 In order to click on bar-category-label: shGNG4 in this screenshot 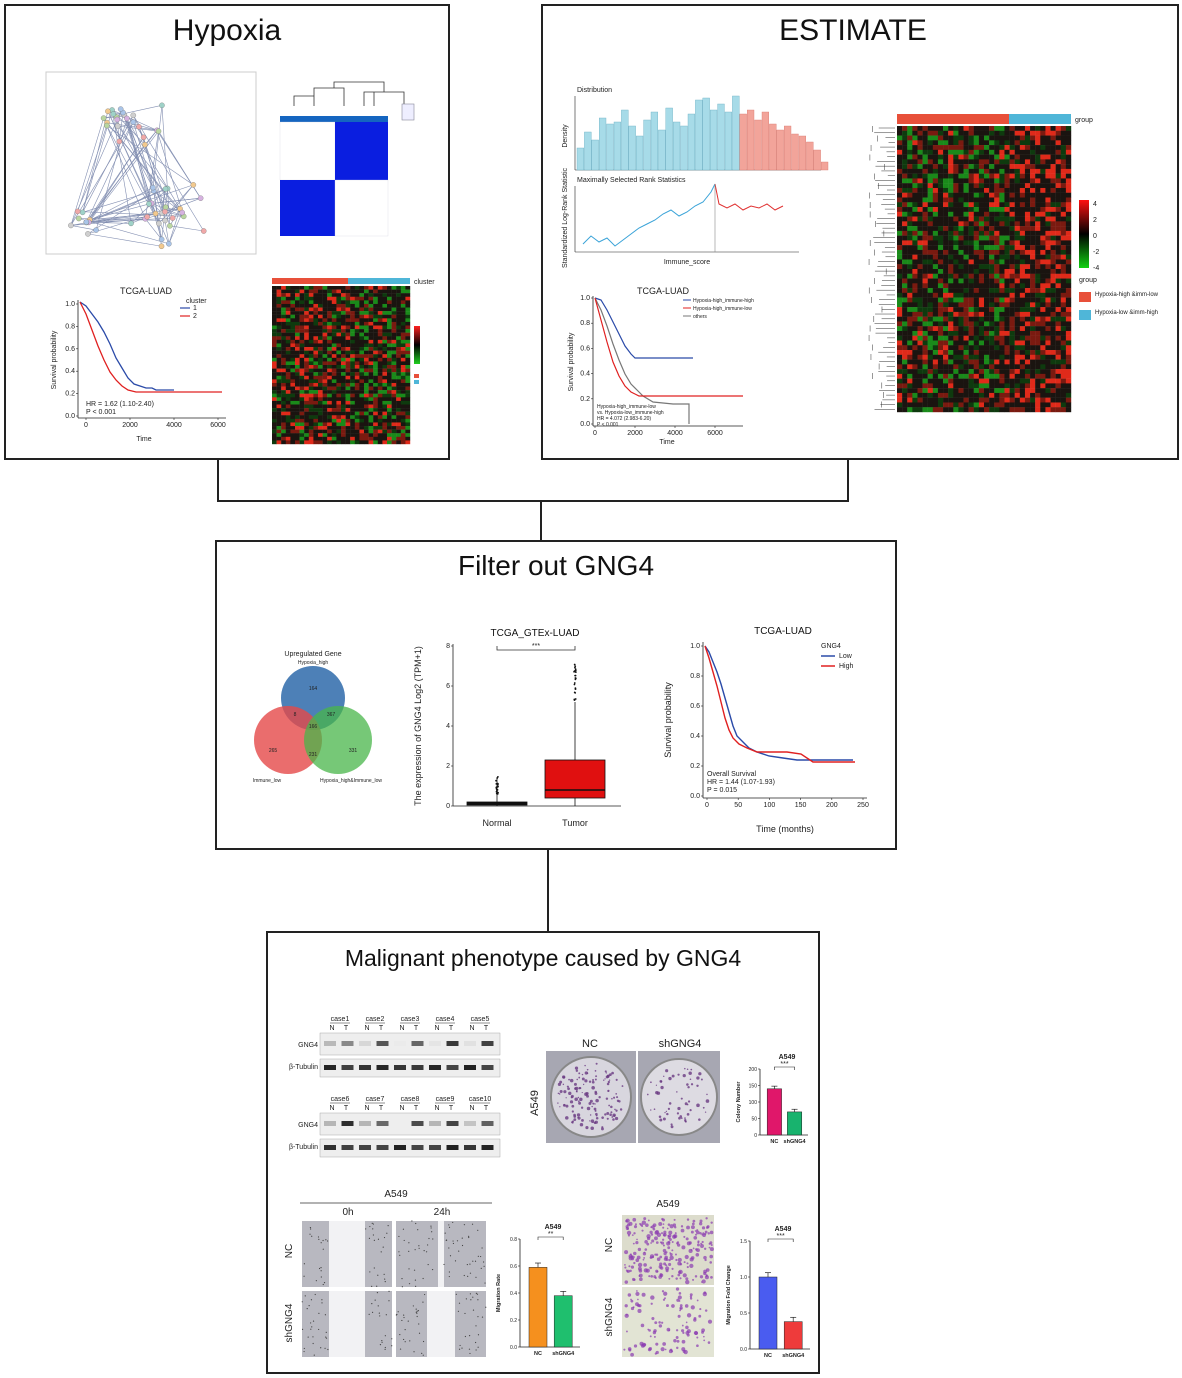, I will do `click(793, 1356)`.